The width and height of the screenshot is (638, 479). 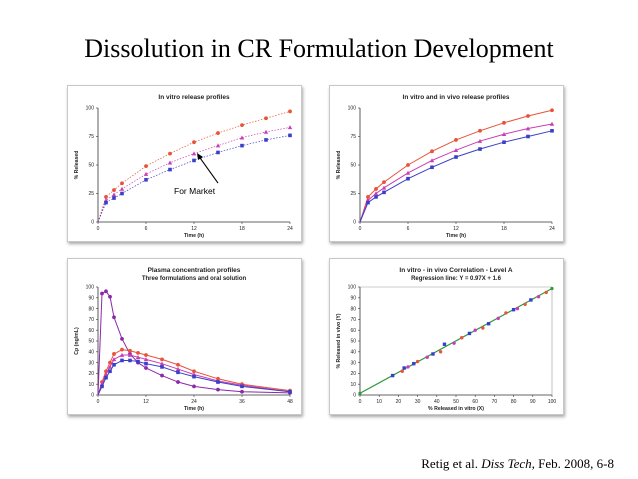 I want to click on regression-endpoint, so click(x=552, y=288).